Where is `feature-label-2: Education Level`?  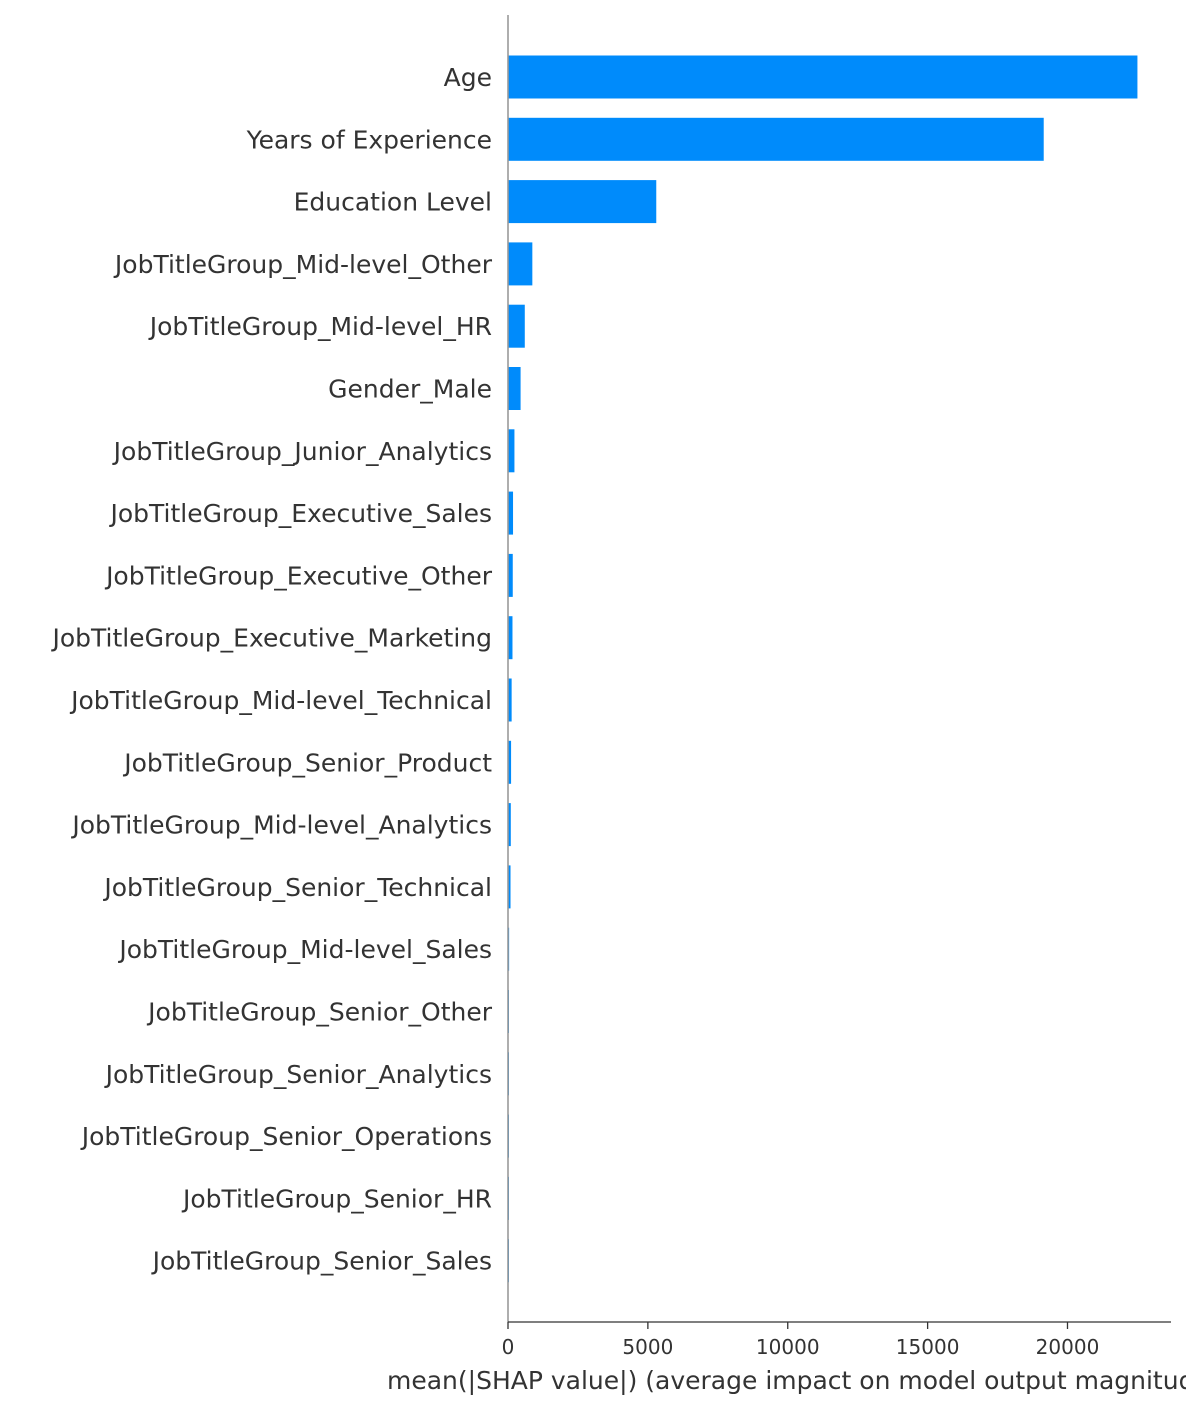 feature-label-2: Education Level is located at coordinates (393, 202).